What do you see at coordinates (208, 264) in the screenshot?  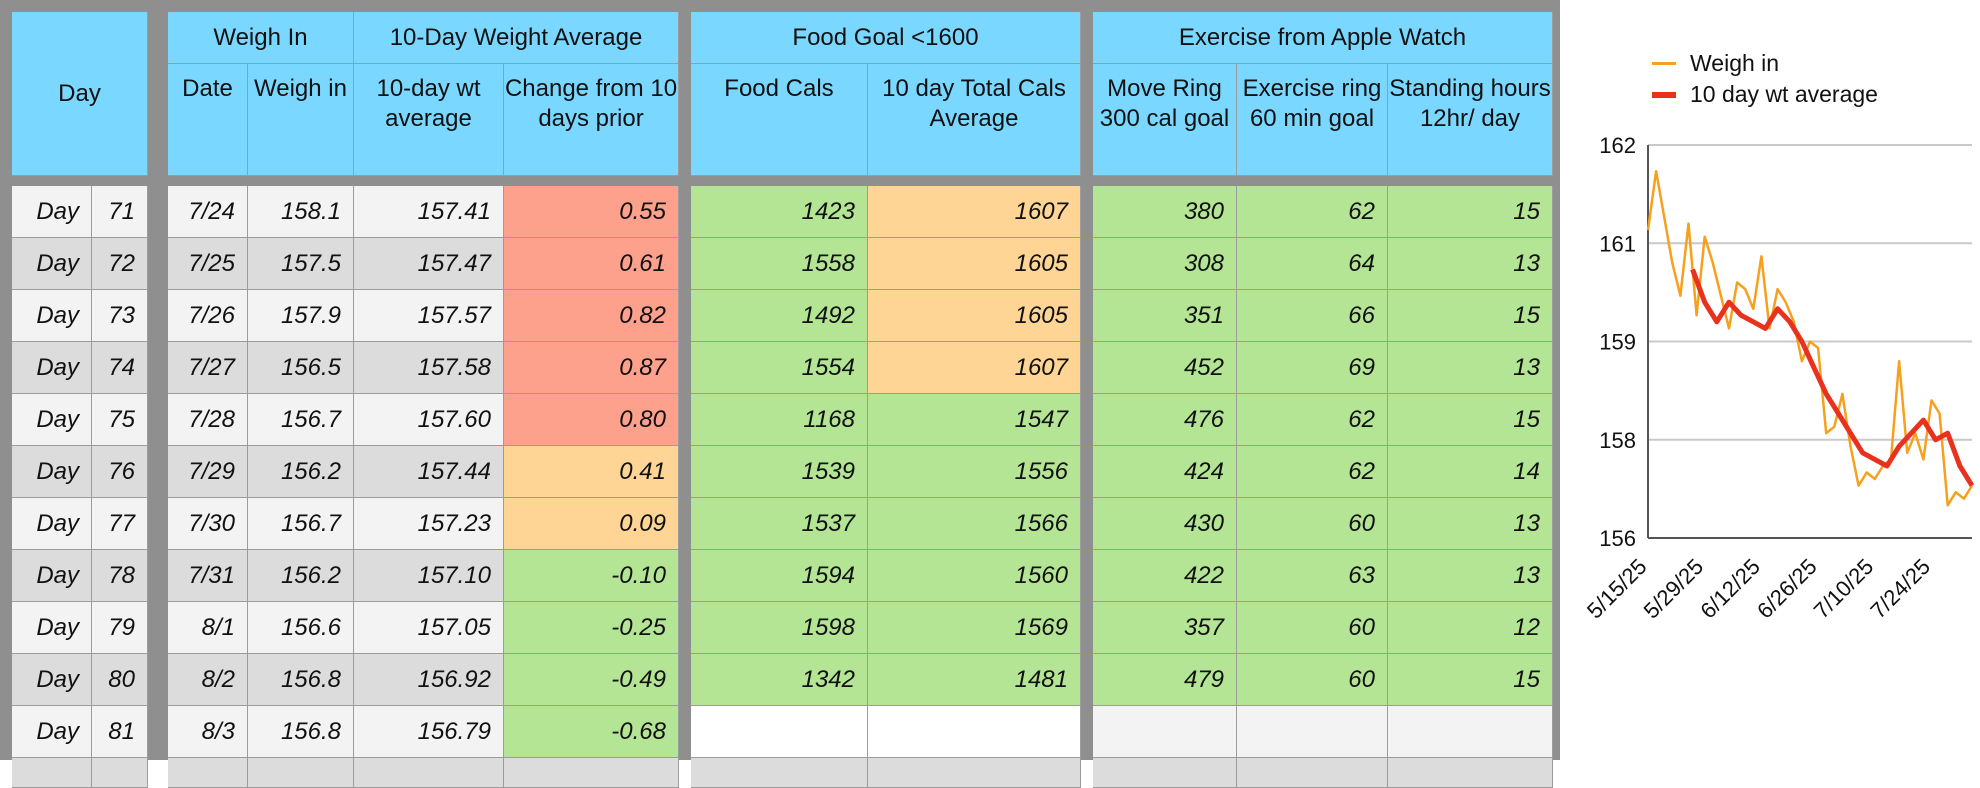 I see `date-cell: 7/25` at bounding box center [208, 264].